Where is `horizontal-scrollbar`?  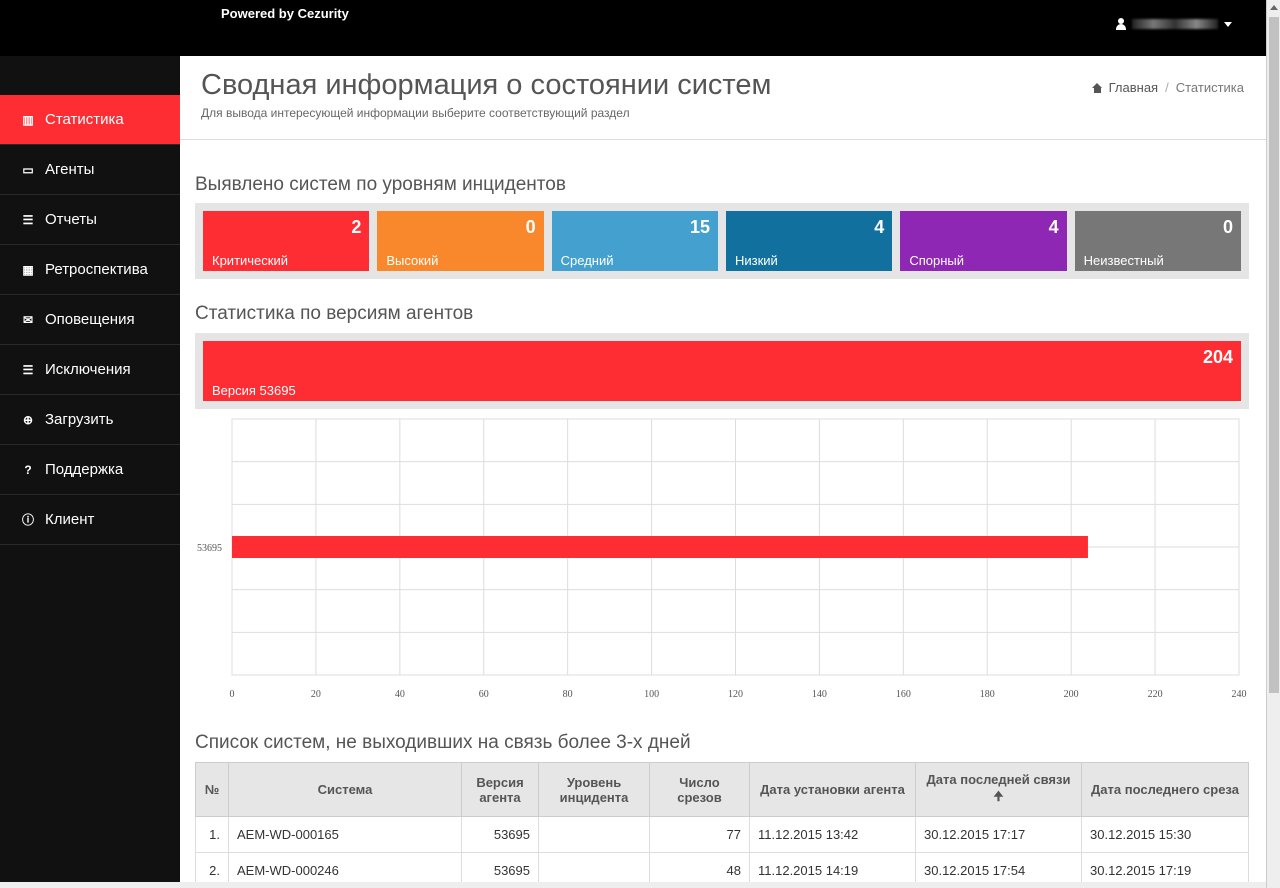
horizontal-scrollbar is located at coordinates (633, 885).